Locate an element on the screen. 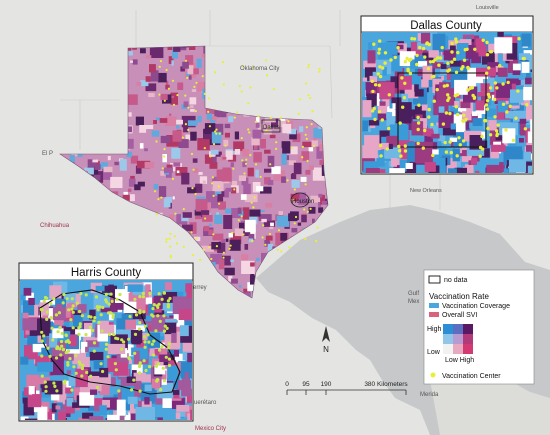  north-arrow: N is located at coordinates (326, 340).